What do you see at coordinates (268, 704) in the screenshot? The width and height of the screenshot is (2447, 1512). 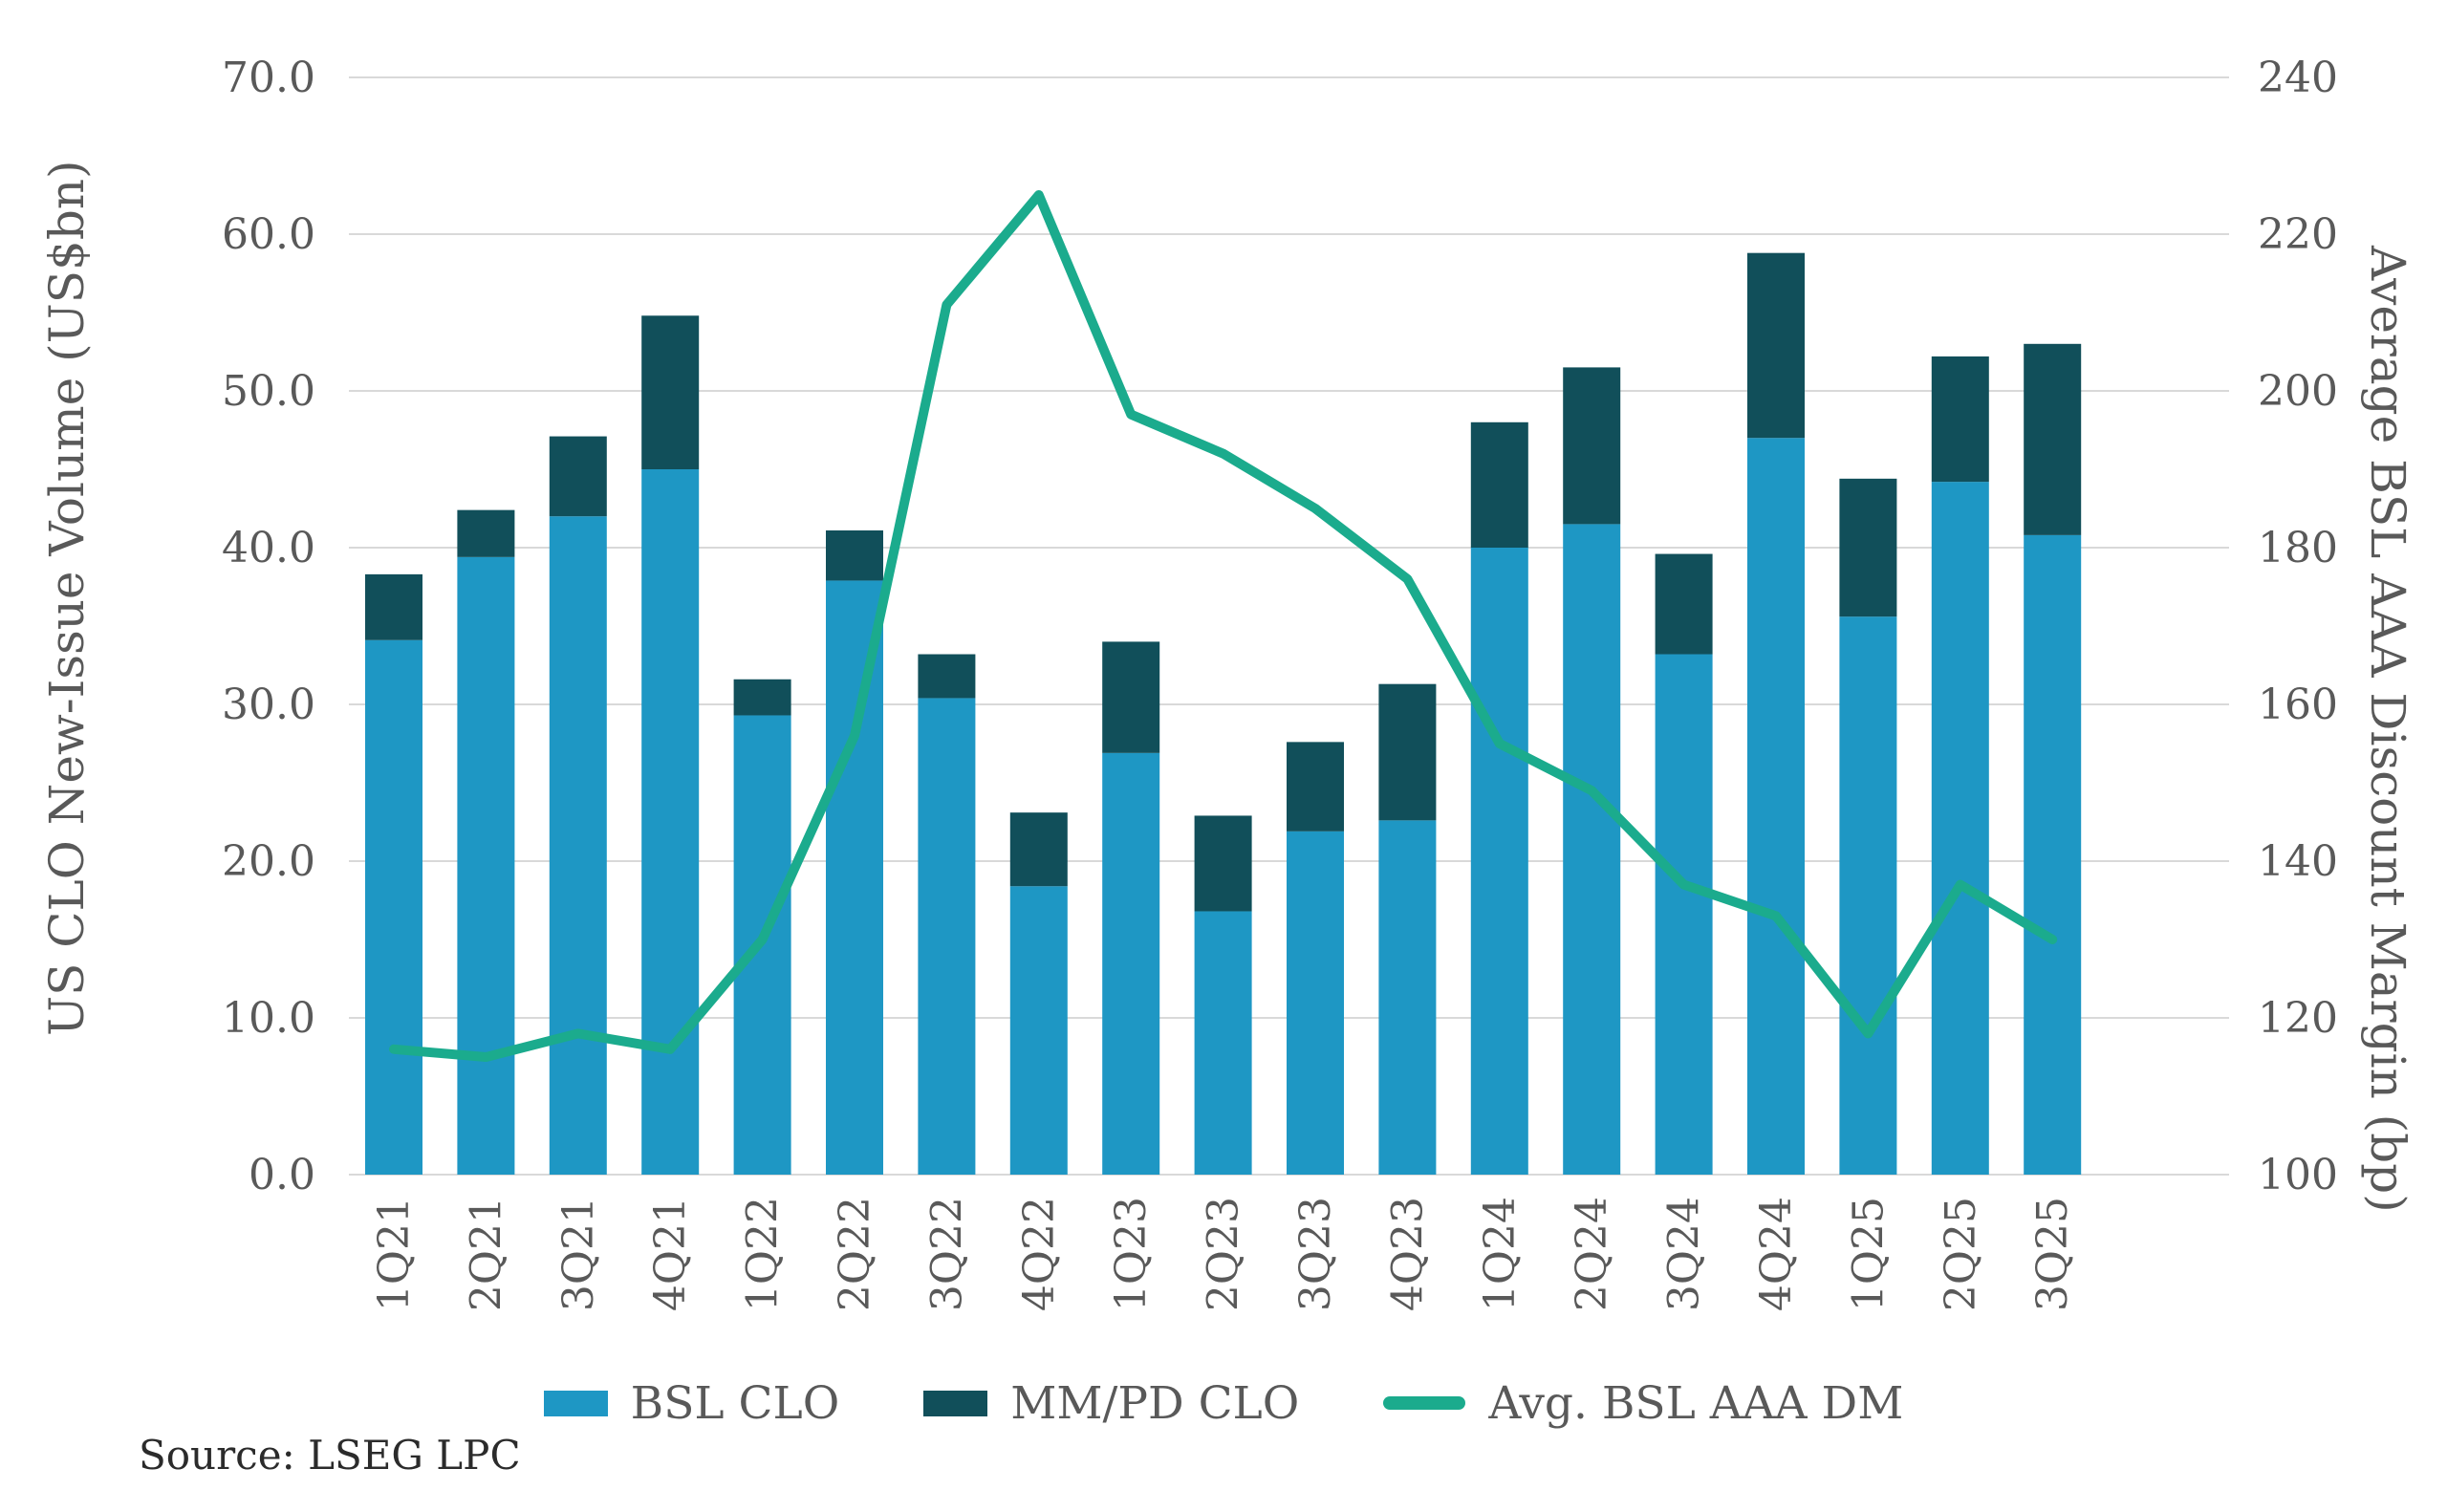 I see `left-axis-tick-30: 30.0` at bounding box center [268, 704].